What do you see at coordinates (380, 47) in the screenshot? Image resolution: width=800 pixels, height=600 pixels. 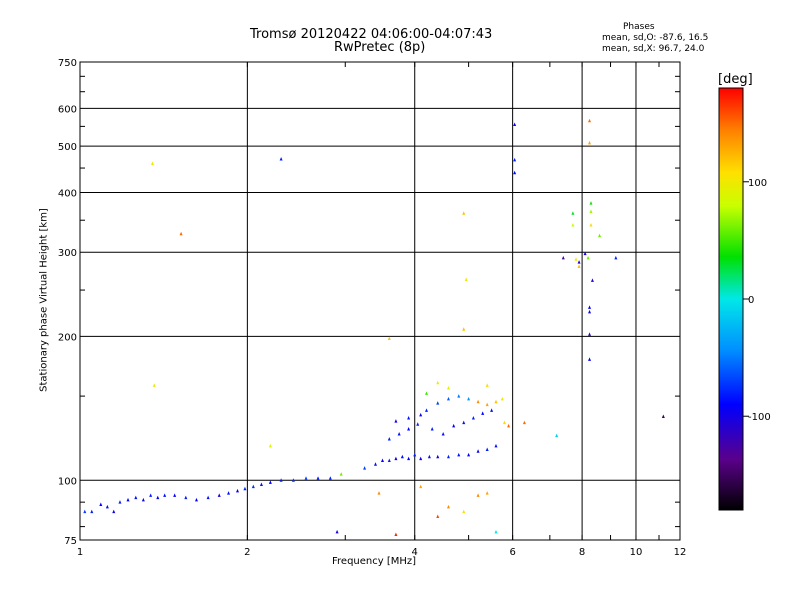 I see `chart-subtitle: RwPretec (8p)` at bounding box center [380, 47].